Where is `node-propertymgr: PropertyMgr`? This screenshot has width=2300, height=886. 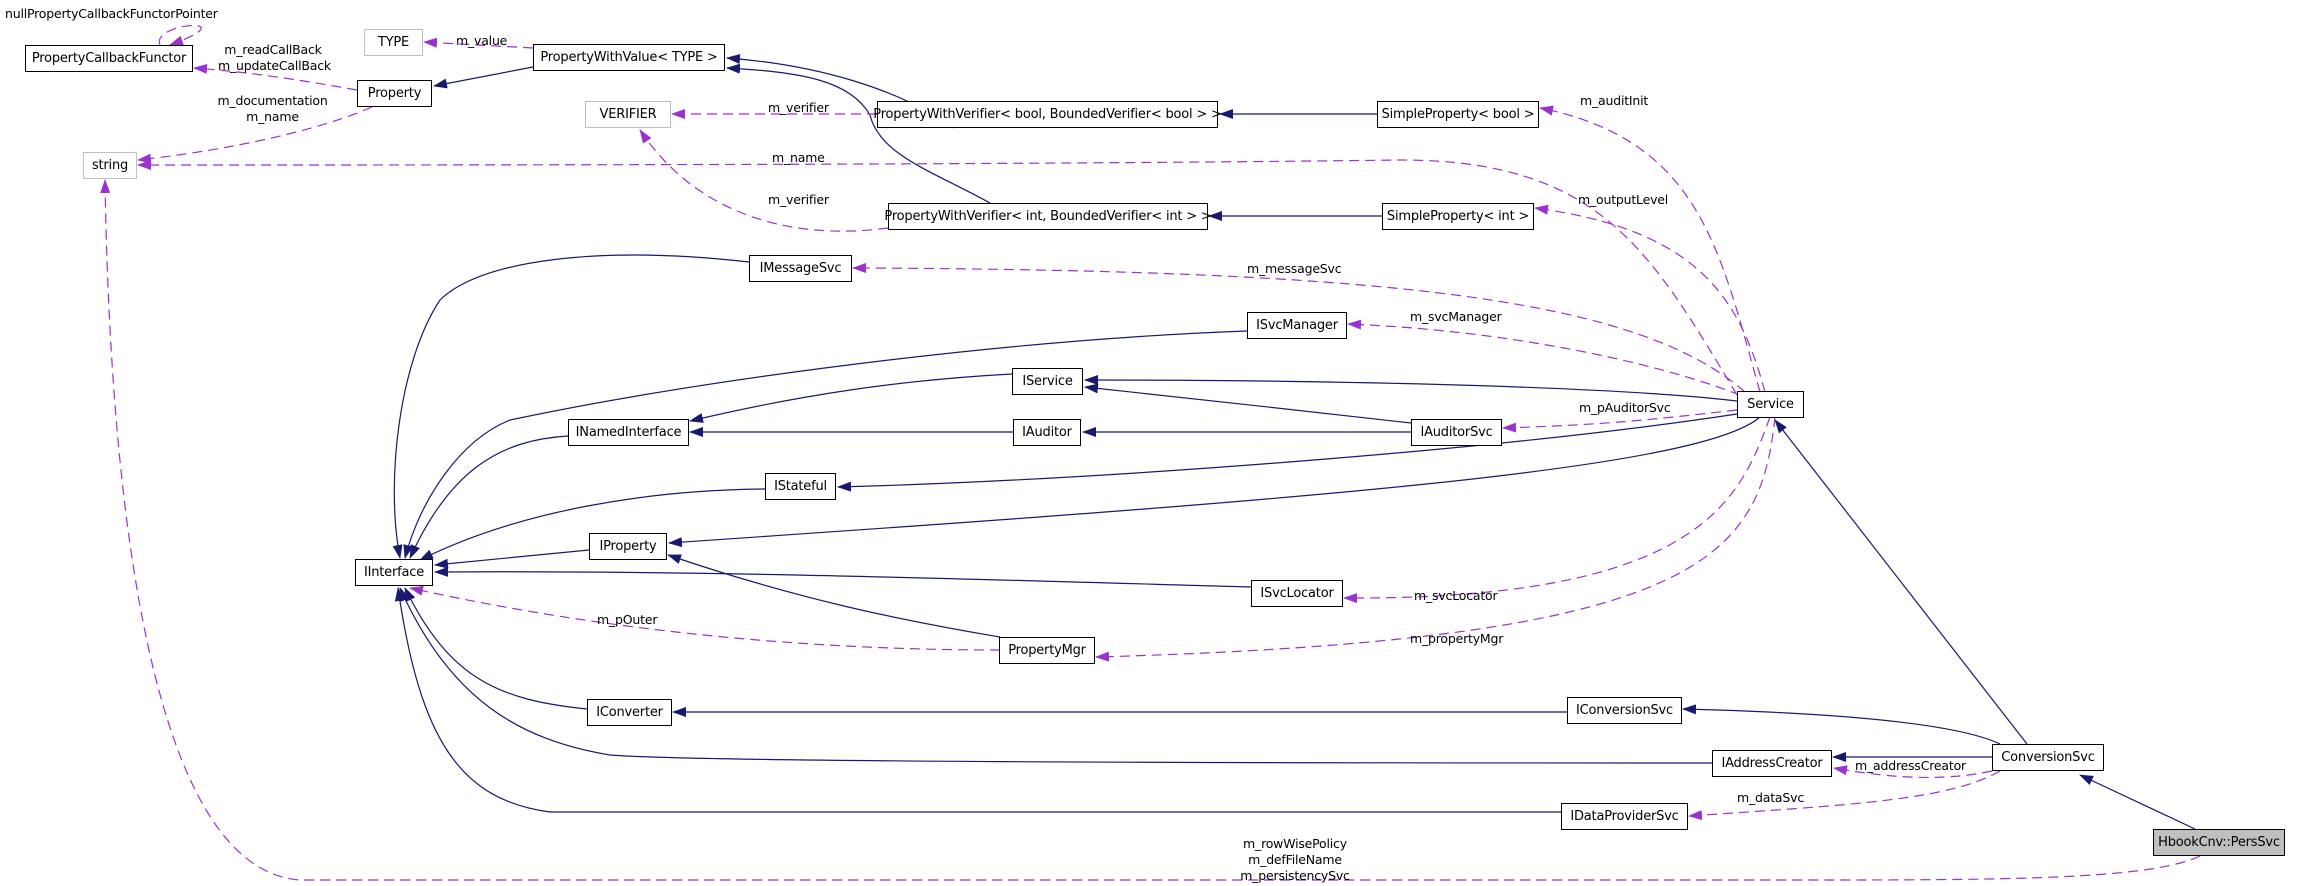
node-propertymgr: PropertyMgr is located at coordinates (1047, 650).